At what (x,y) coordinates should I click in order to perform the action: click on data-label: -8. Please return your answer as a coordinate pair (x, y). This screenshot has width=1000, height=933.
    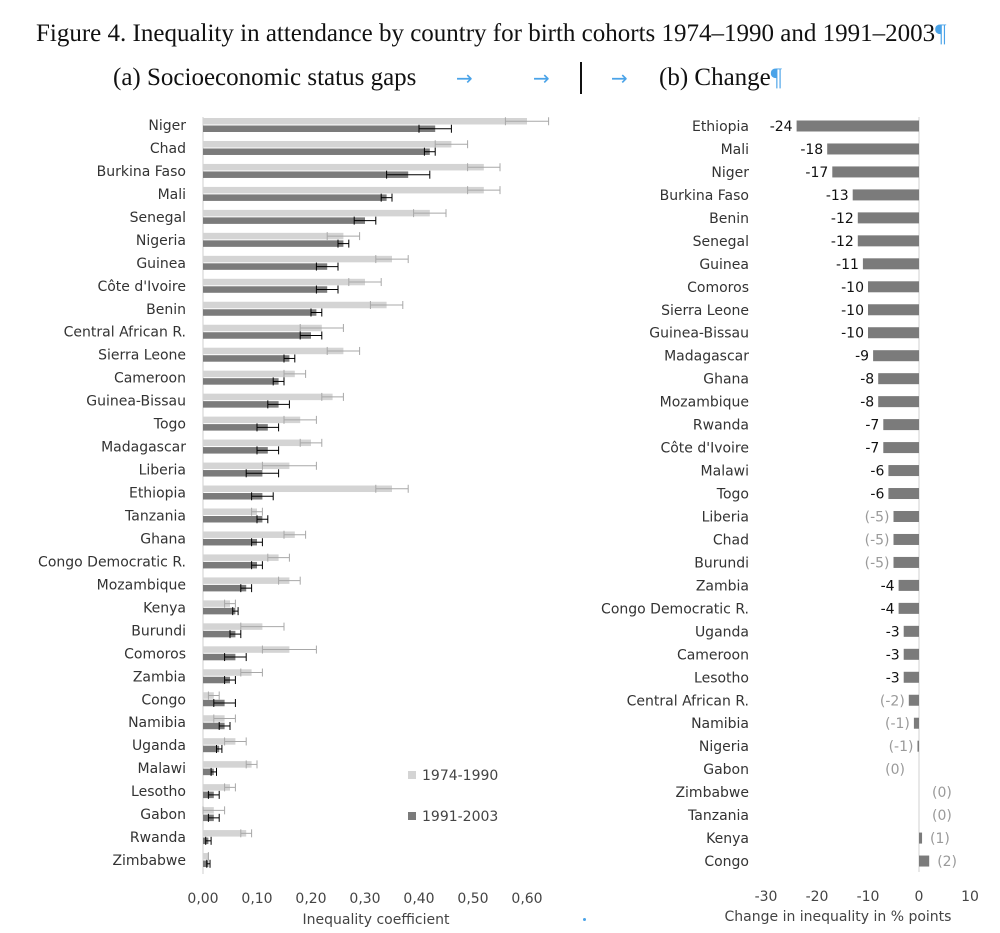
    Looking at the image, I should click on (867, 403).